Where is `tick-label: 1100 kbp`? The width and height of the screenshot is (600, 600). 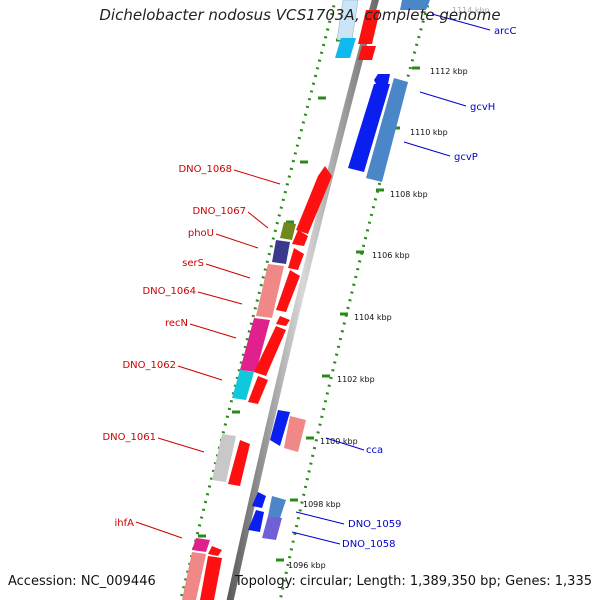 tick-label: 1100 kbp is located at coordinates (339, 441).